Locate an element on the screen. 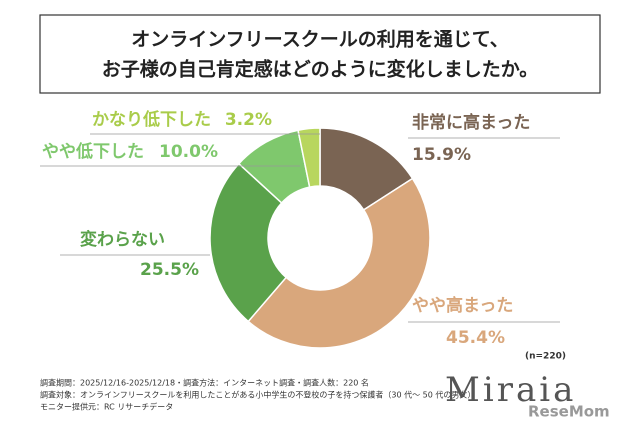 The image size is (640, 426). category-label: 変わらない is located at coordinates (122, 239).